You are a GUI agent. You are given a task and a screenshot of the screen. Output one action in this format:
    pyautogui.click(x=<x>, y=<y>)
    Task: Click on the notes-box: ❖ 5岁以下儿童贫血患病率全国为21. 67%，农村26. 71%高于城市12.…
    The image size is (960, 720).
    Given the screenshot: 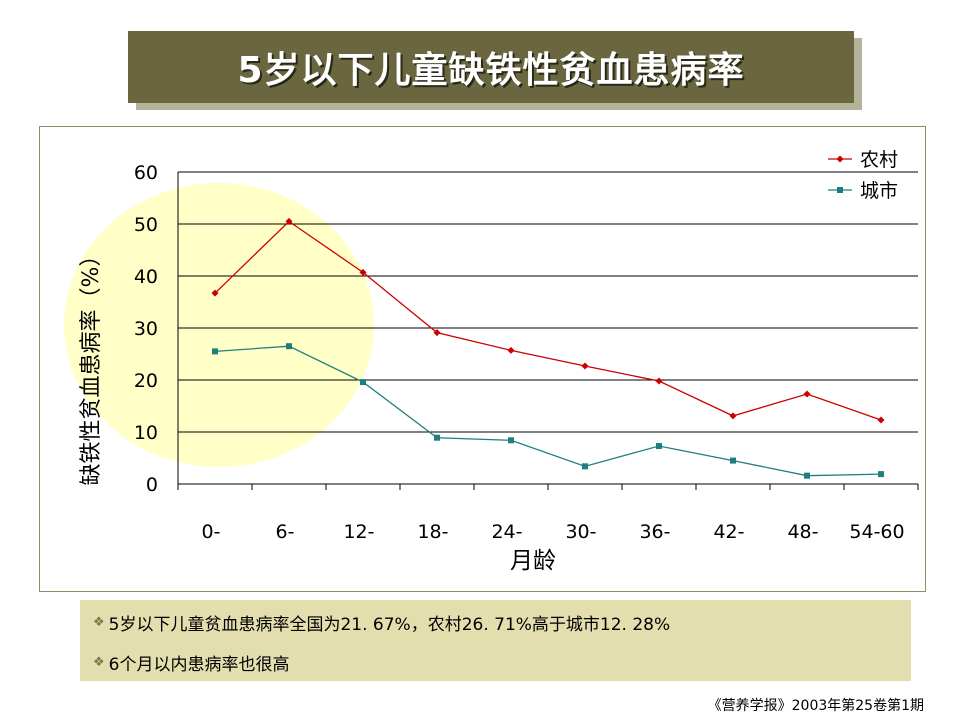 What is the action you would take?
    pyautogui.click(x=495, y=640)
    